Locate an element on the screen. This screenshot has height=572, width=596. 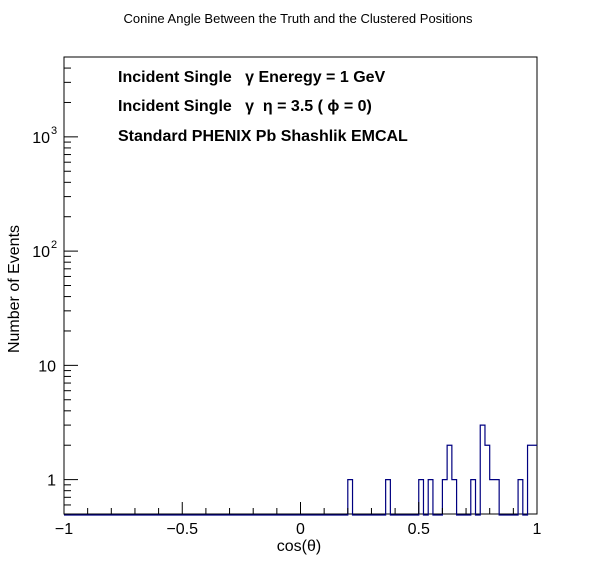
x-tick-label: 1 is located at coordinates (537, 529).